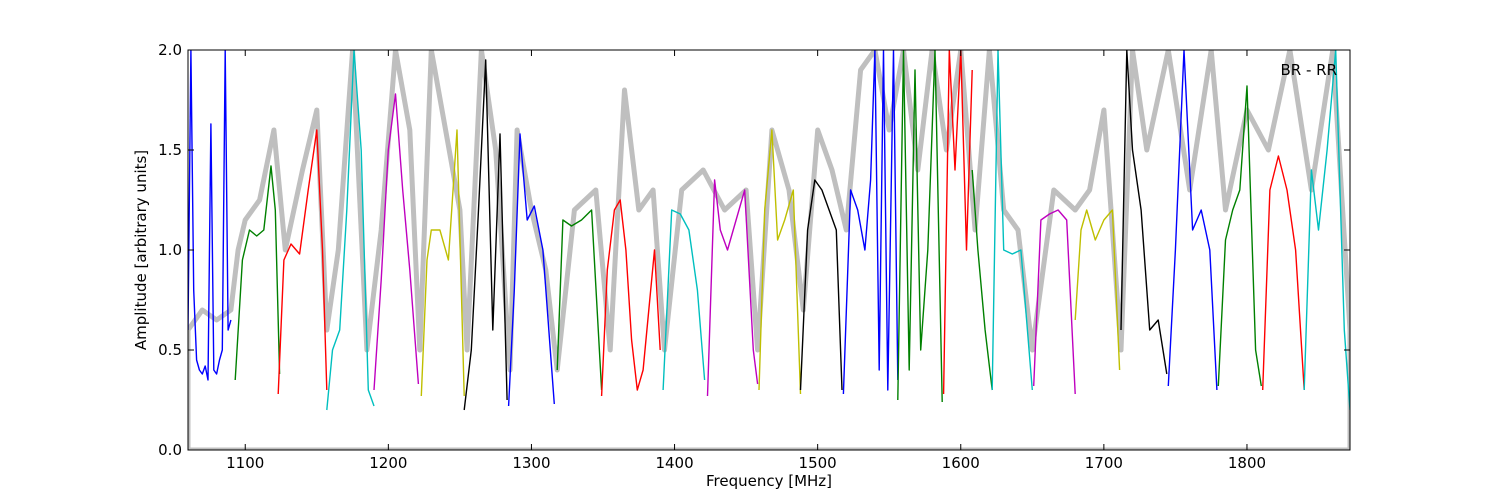 Image resolution: width=1500 pixels, height=500 pixels. I want to click on plot-annotation: BR - RR, so click(1308, 70).